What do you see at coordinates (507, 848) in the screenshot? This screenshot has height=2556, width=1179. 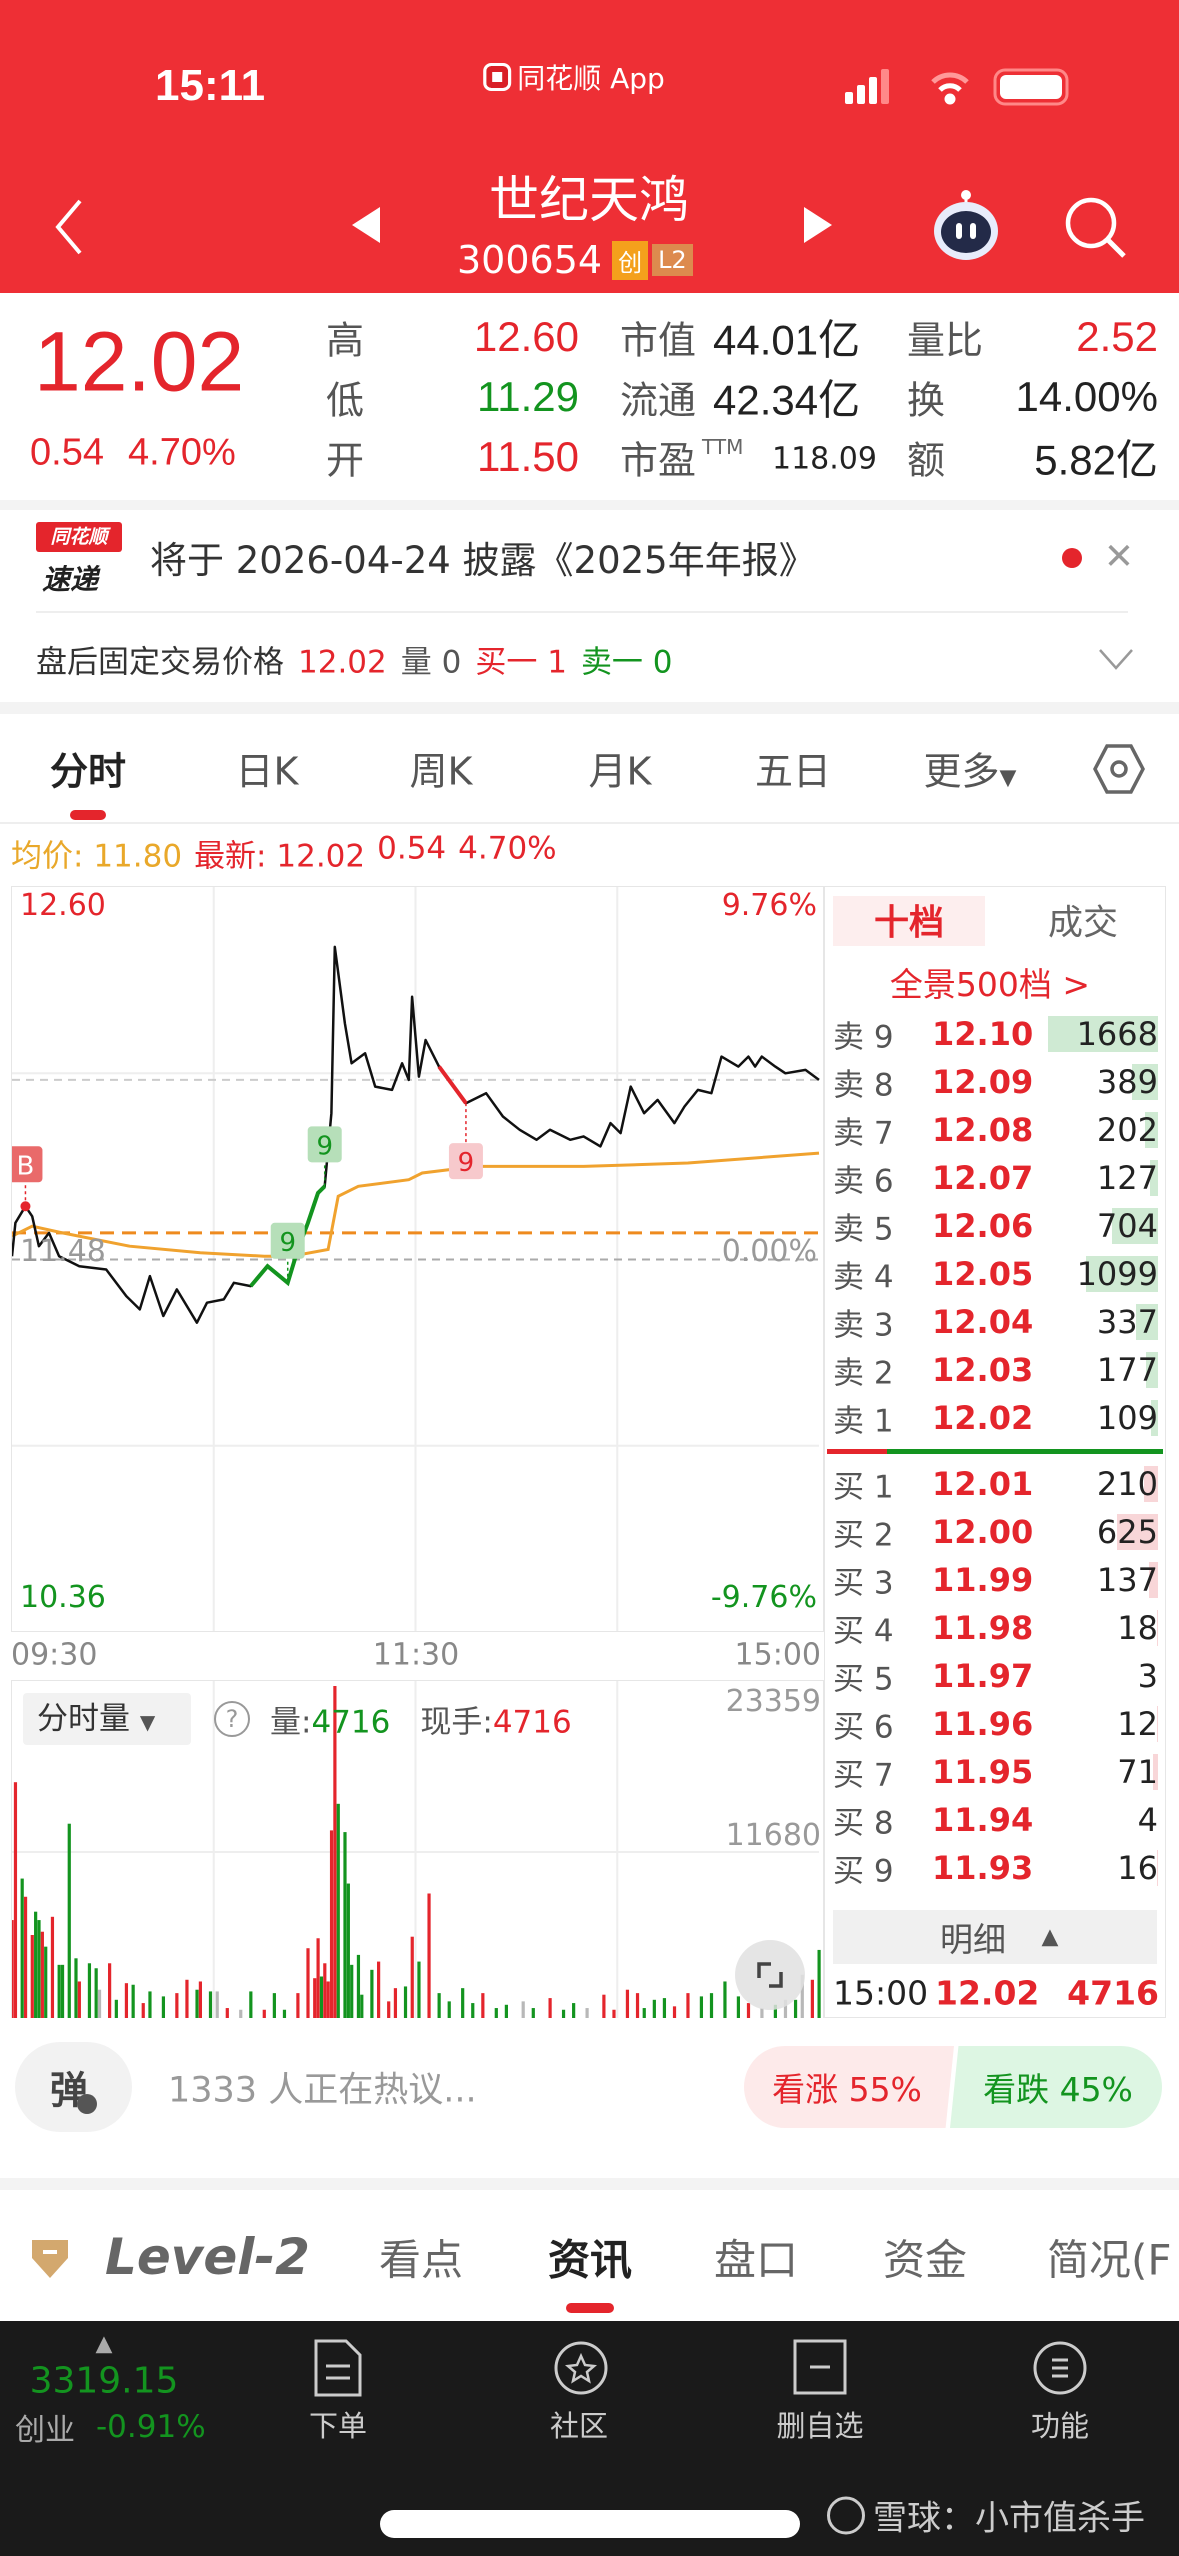 I see `last-change-pct: 4.70%` at bounding box center [507, 848].